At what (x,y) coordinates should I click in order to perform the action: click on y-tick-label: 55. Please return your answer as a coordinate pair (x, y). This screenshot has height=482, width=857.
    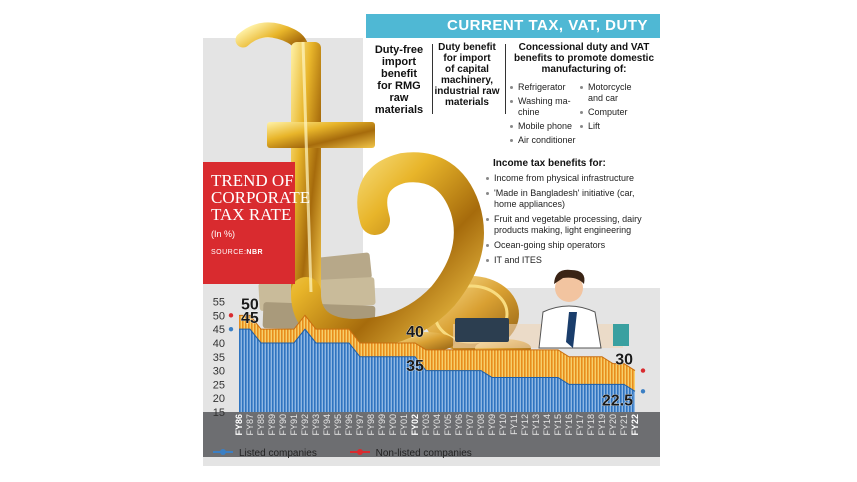
    Looking at the image, I should click on (219, 303).